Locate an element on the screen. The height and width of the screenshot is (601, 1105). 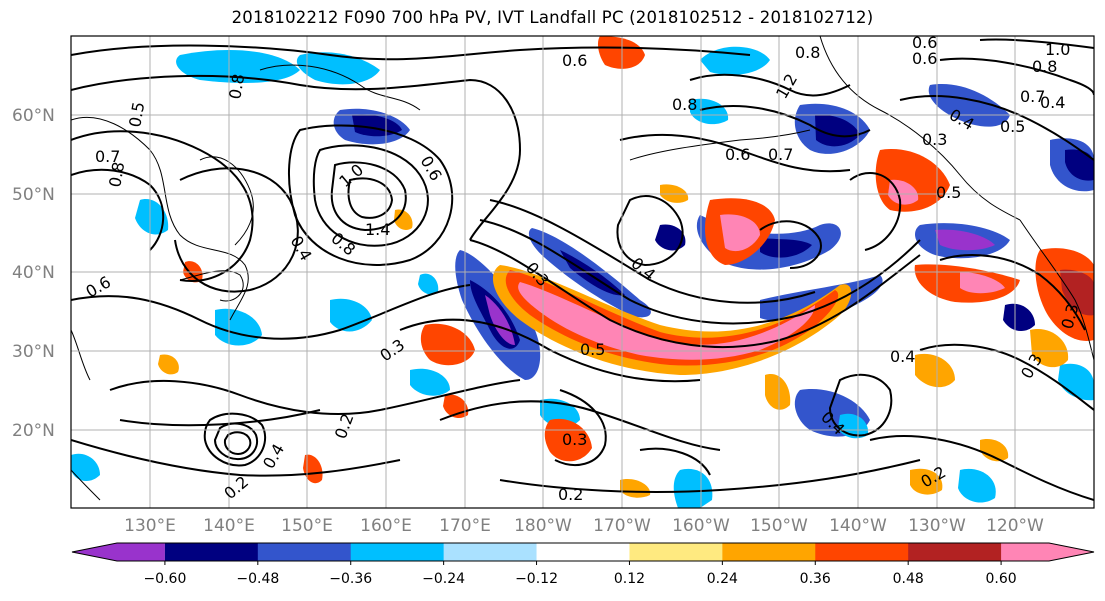
contour-label: 1.2 is located at coordinates (786, 86).